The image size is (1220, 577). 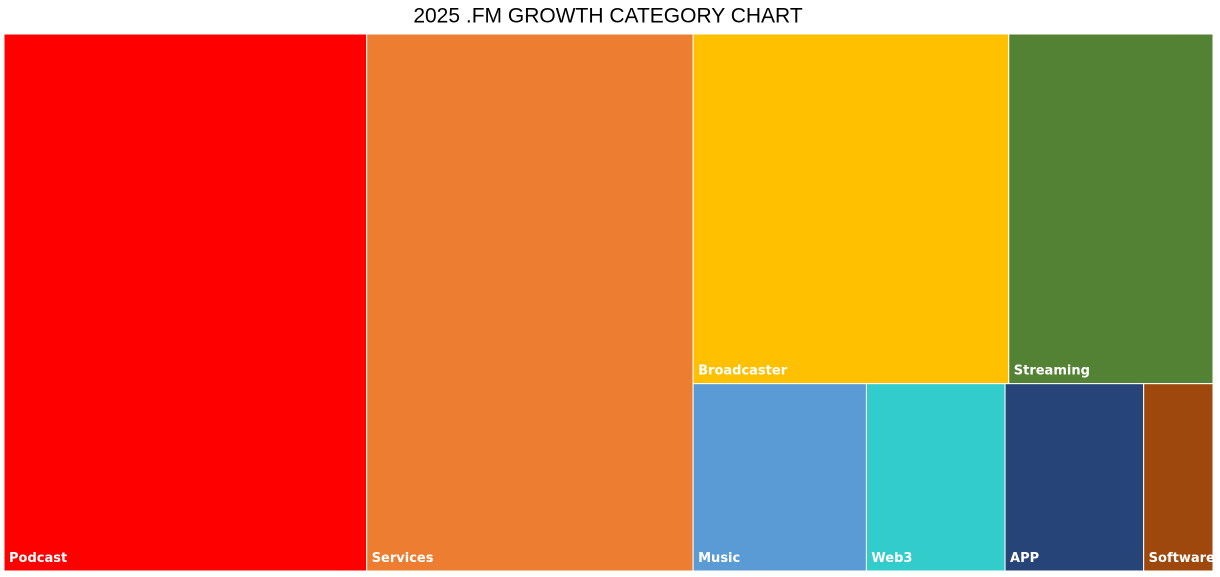 What do you see at coordinates (403, 558) in the screenshot?
I see `tile-label: Services` at bounding box center [403, 558].